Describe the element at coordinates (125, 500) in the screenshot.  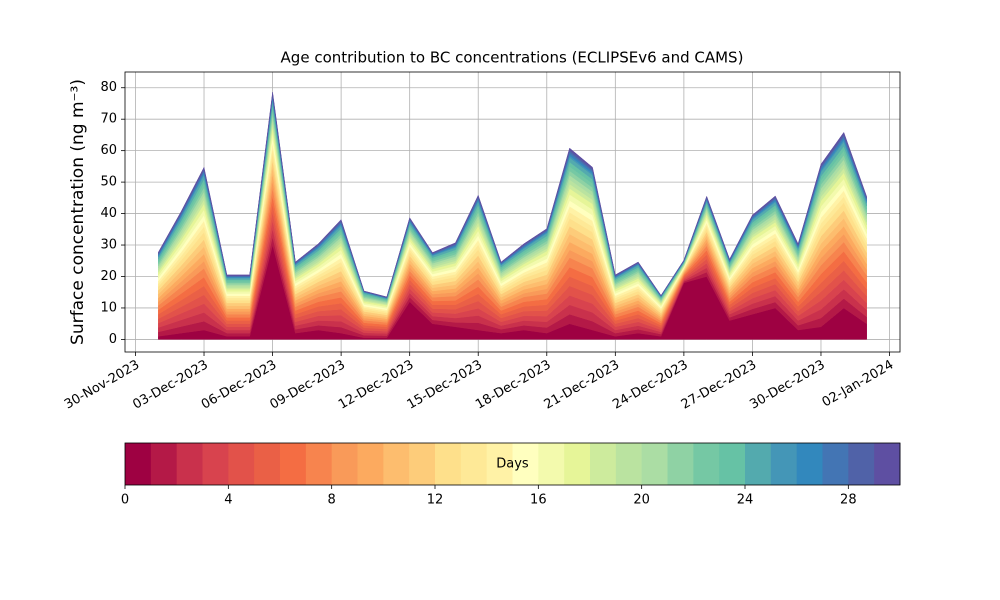
I see `colorbar-tick-label: 0` at that location.